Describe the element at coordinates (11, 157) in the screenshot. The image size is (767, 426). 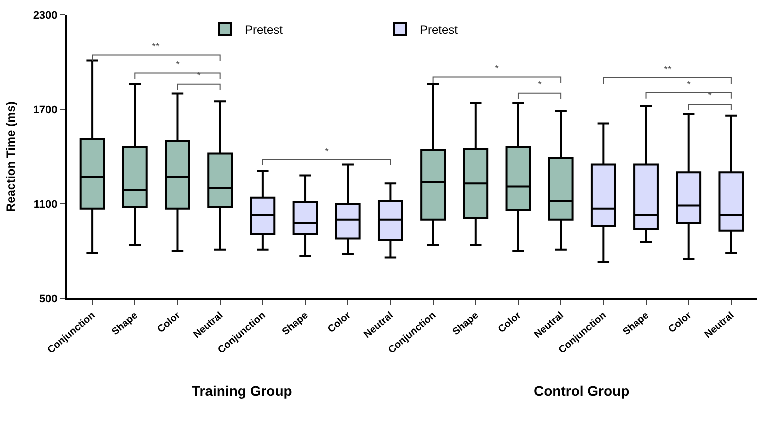
I see `y-axis-title: Reaction Time (ms)` at that location.